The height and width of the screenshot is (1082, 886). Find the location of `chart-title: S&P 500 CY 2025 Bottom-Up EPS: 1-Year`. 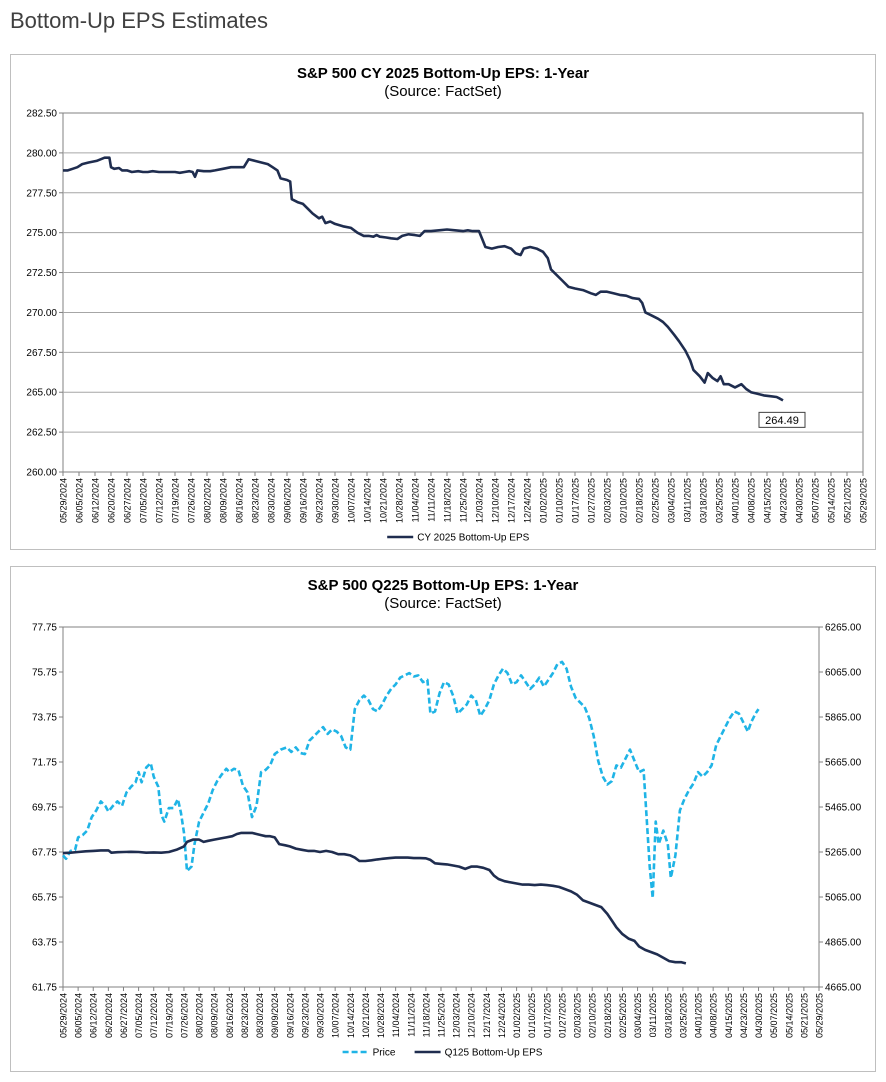

chart-title: S&P 500 CY 2025 Bottom-Up EPS: 1-Year is located at coordinates (443, 73).